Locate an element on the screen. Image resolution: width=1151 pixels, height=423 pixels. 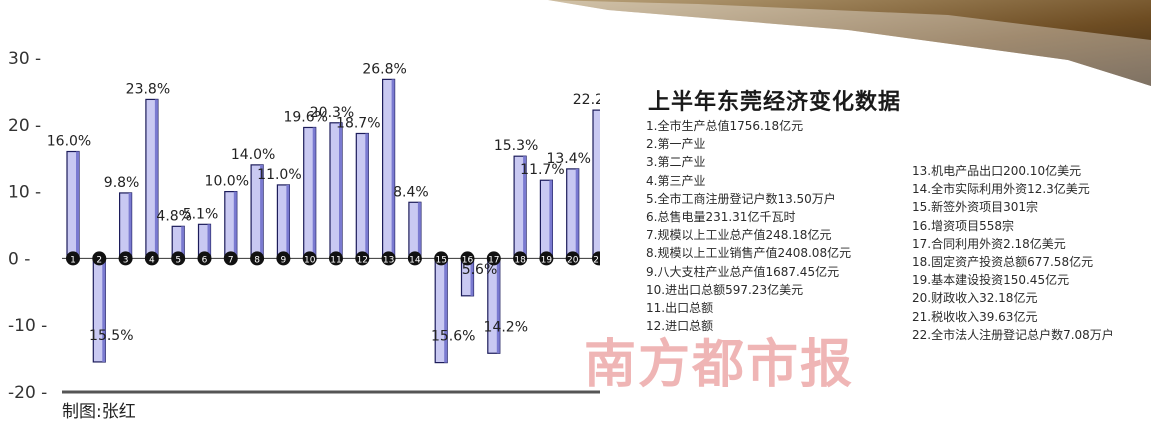
bar is located at coordinates (596, 184).